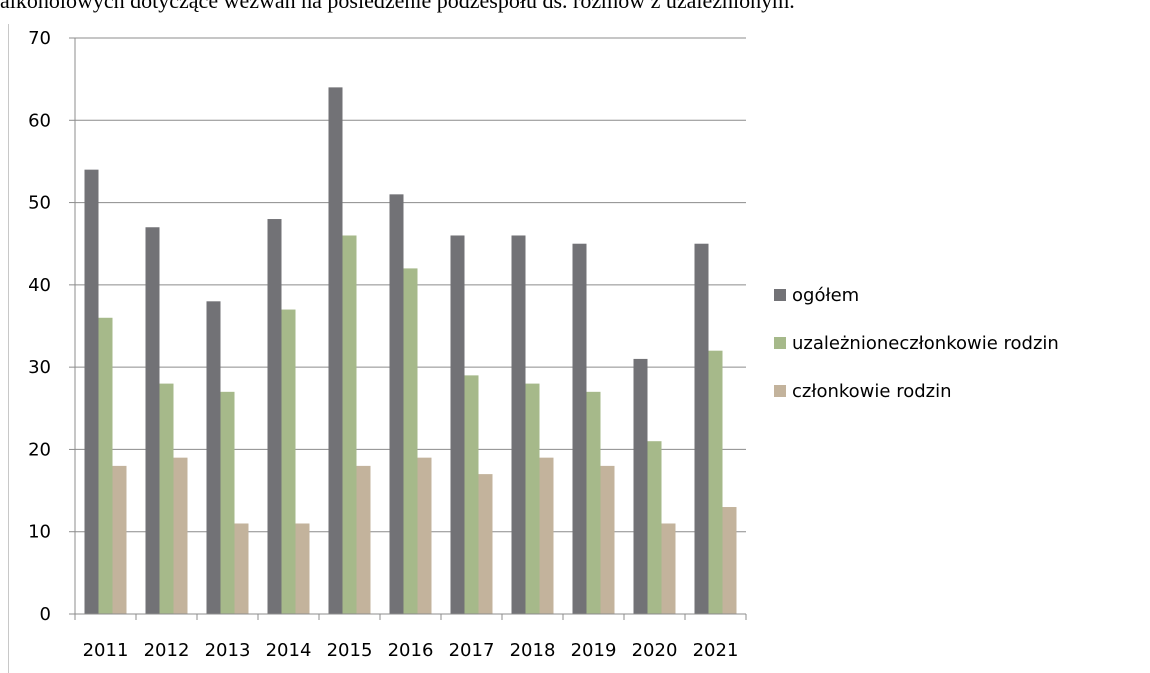  What do you see at coordinates (167, 650) in the screenshot?
I see `x-tick-label: 2012` at bounding box center [167, 650].